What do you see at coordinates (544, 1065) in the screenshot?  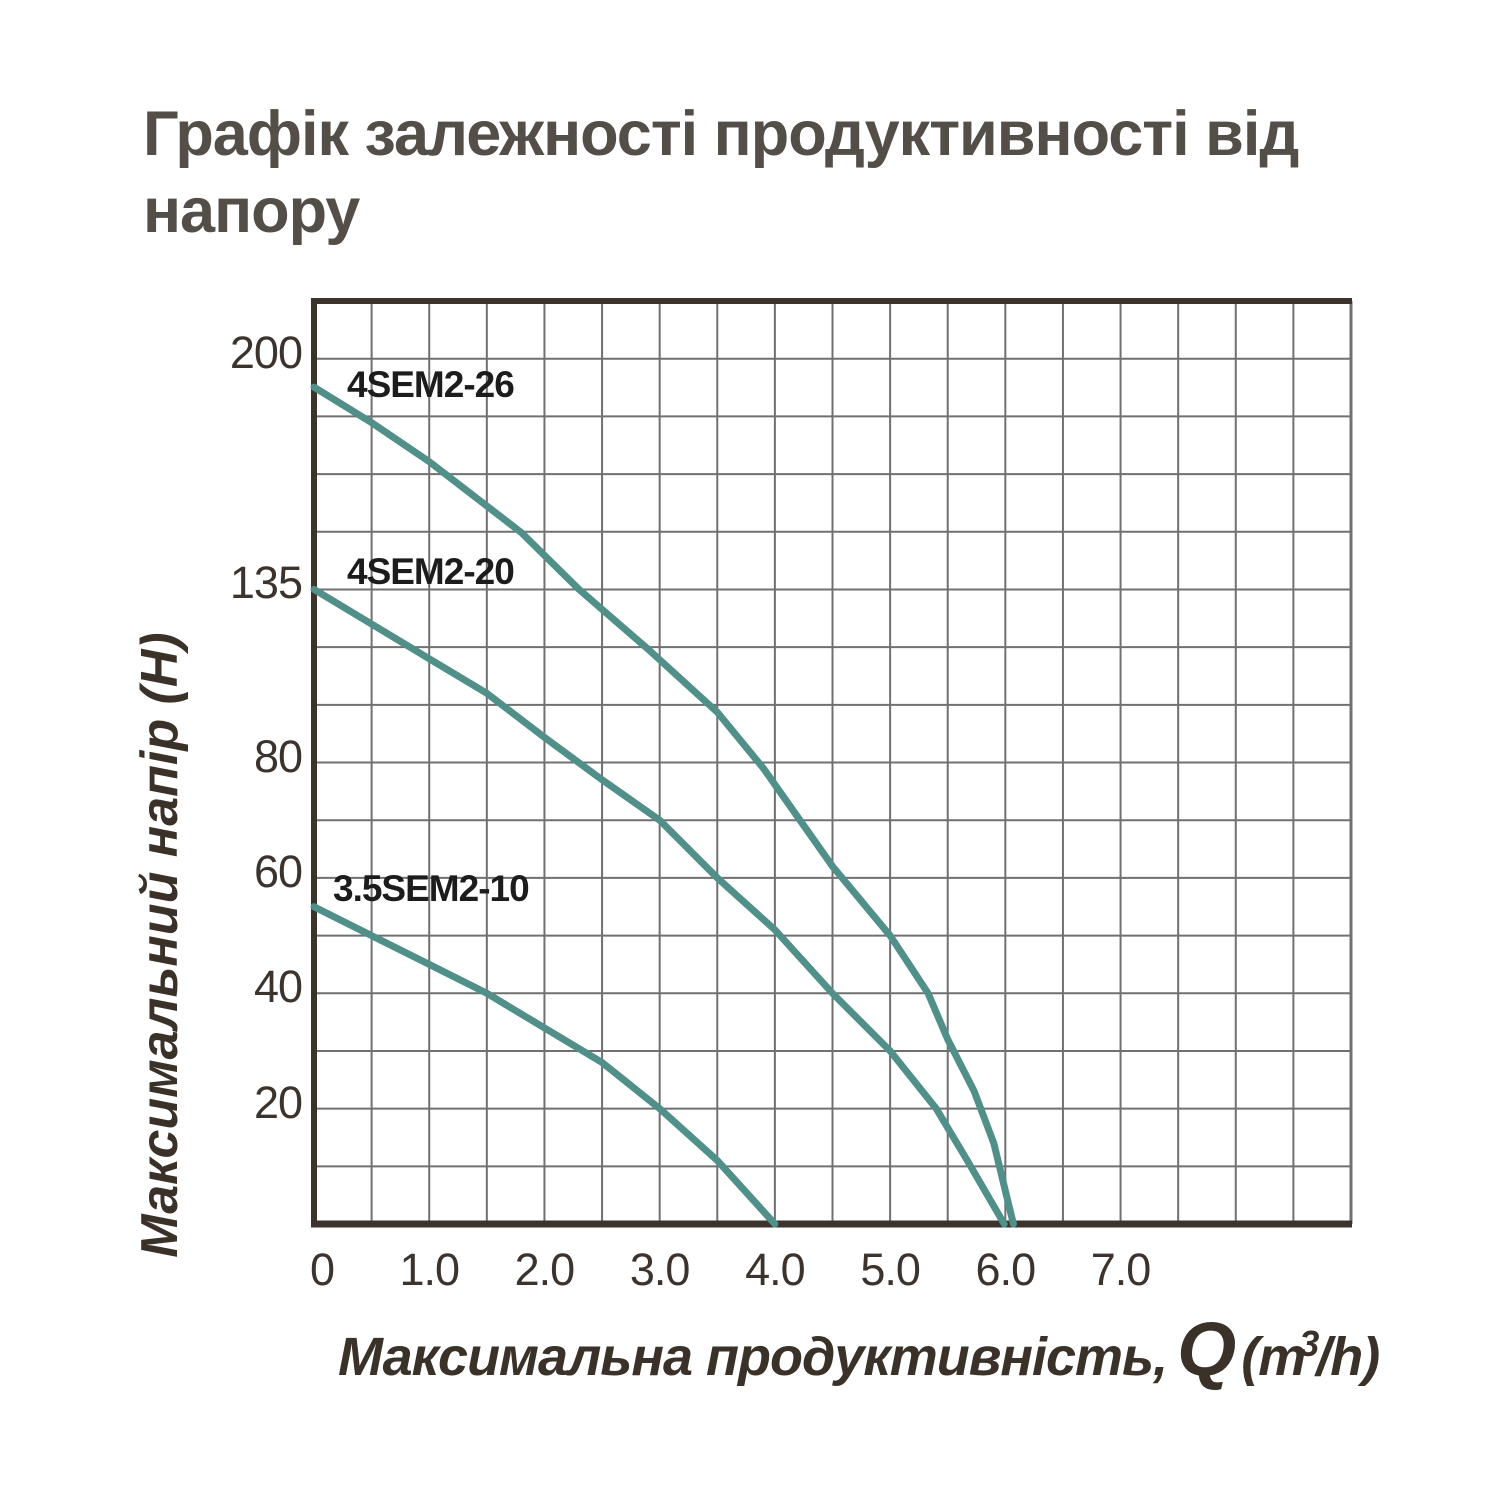 I see `curve-3.5SEM2-10` at bounding box center [544, 1065].